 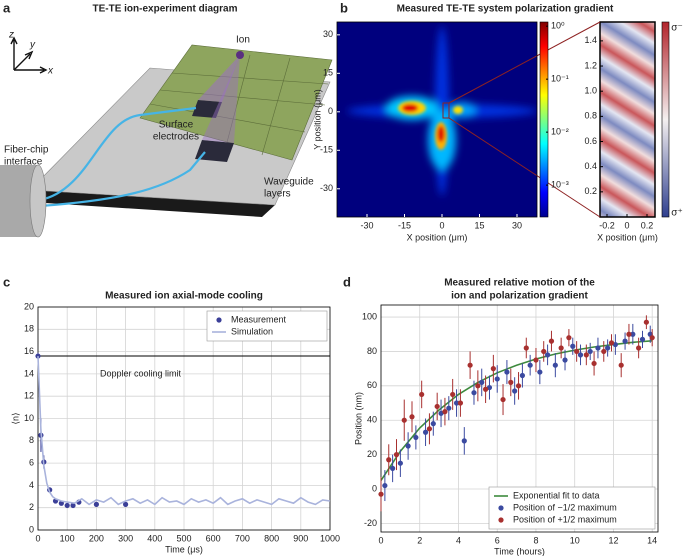 I want to click on y-tick-label: 40, so click(x=372, y=420).